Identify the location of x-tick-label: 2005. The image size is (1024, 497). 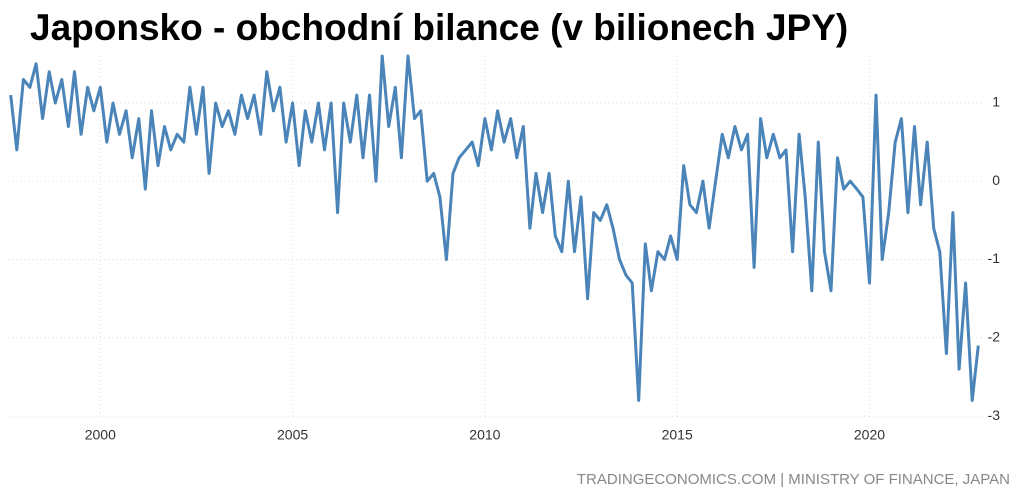
(292, 435).